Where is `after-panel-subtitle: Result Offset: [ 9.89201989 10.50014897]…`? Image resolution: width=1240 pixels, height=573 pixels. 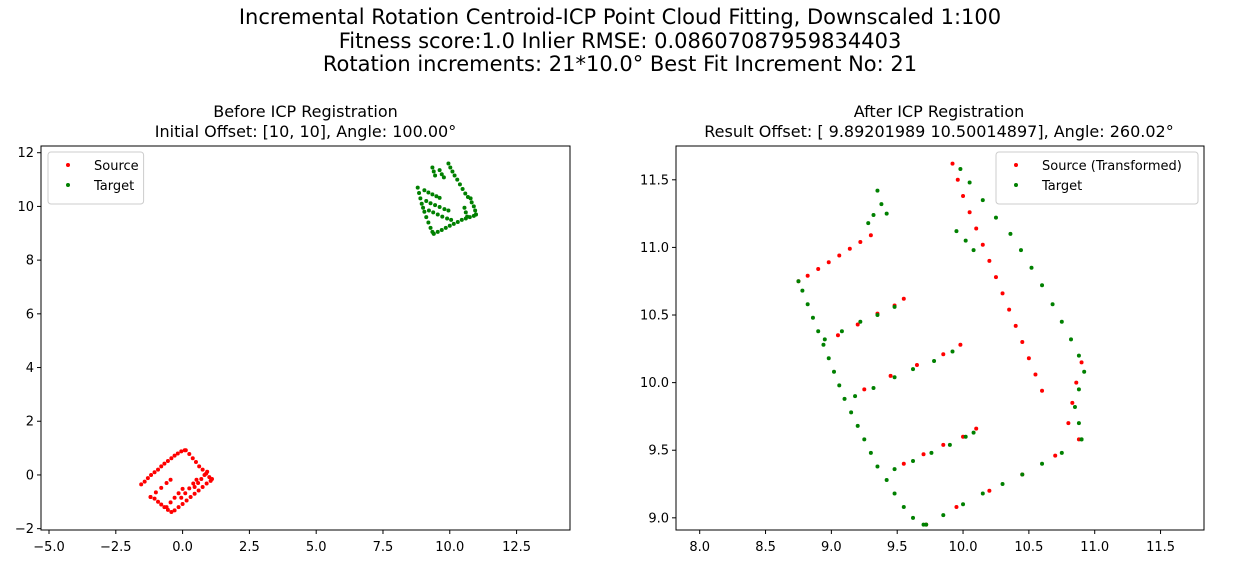 after-panel-subtitle: Result Offset: [ 9.89201989 10.50014897]… is located at coordinates (938, 131).